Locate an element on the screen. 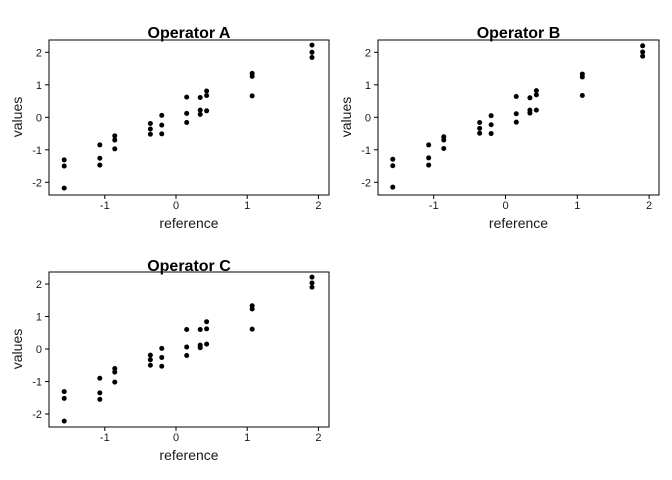 The image size is (672, 480). panel-title-operator-c: Operator C is located at coordinates (189, 267).